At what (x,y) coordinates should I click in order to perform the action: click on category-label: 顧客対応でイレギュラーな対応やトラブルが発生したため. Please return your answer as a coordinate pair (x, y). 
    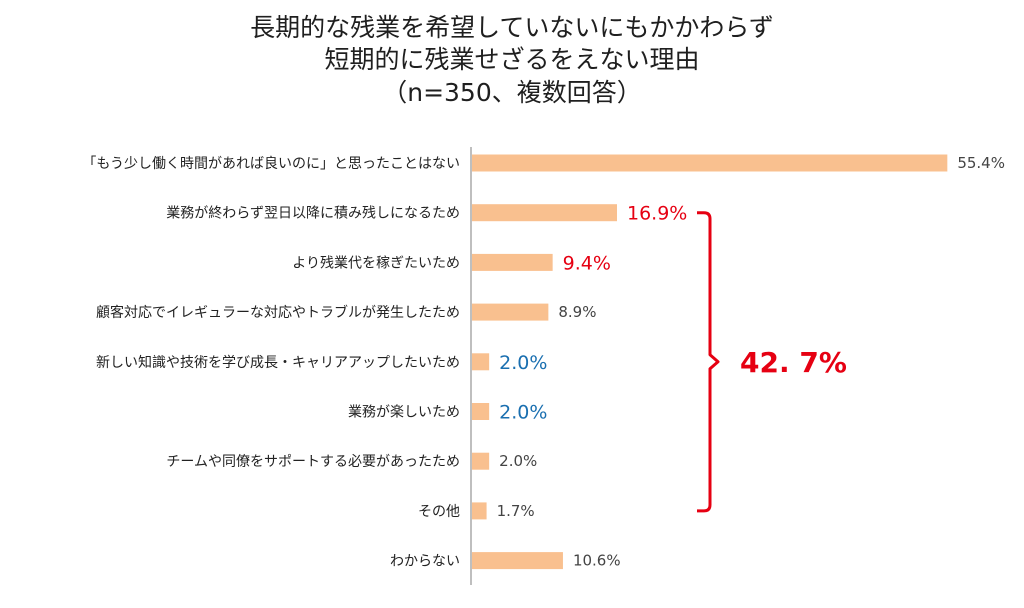
    Looking at the image, I should click on (278, 312).